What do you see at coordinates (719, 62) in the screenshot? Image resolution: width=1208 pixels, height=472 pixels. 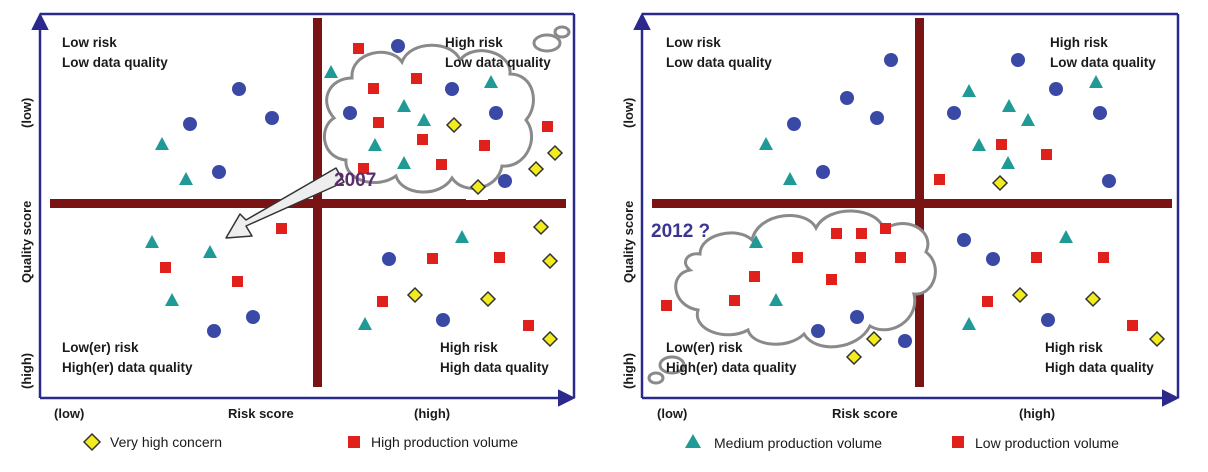 I see `right-q-tl-line2: Low data quality` at bounding box center [719, 62].